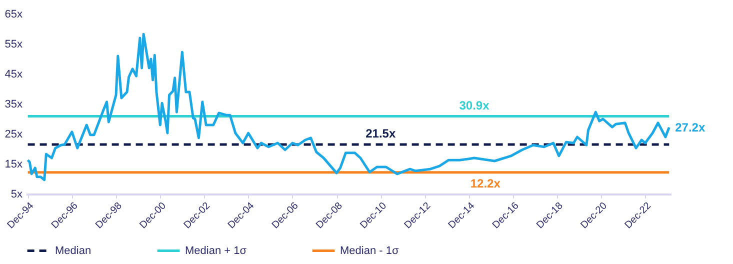 This screenshot has width=733, height=264. I want to click on annotation: 21.5x, so click(381, 133).